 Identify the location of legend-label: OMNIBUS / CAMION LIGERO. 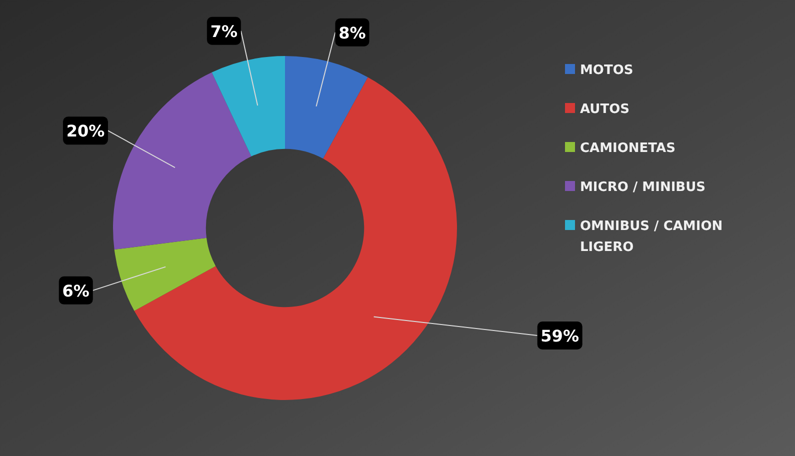
(651, 237).